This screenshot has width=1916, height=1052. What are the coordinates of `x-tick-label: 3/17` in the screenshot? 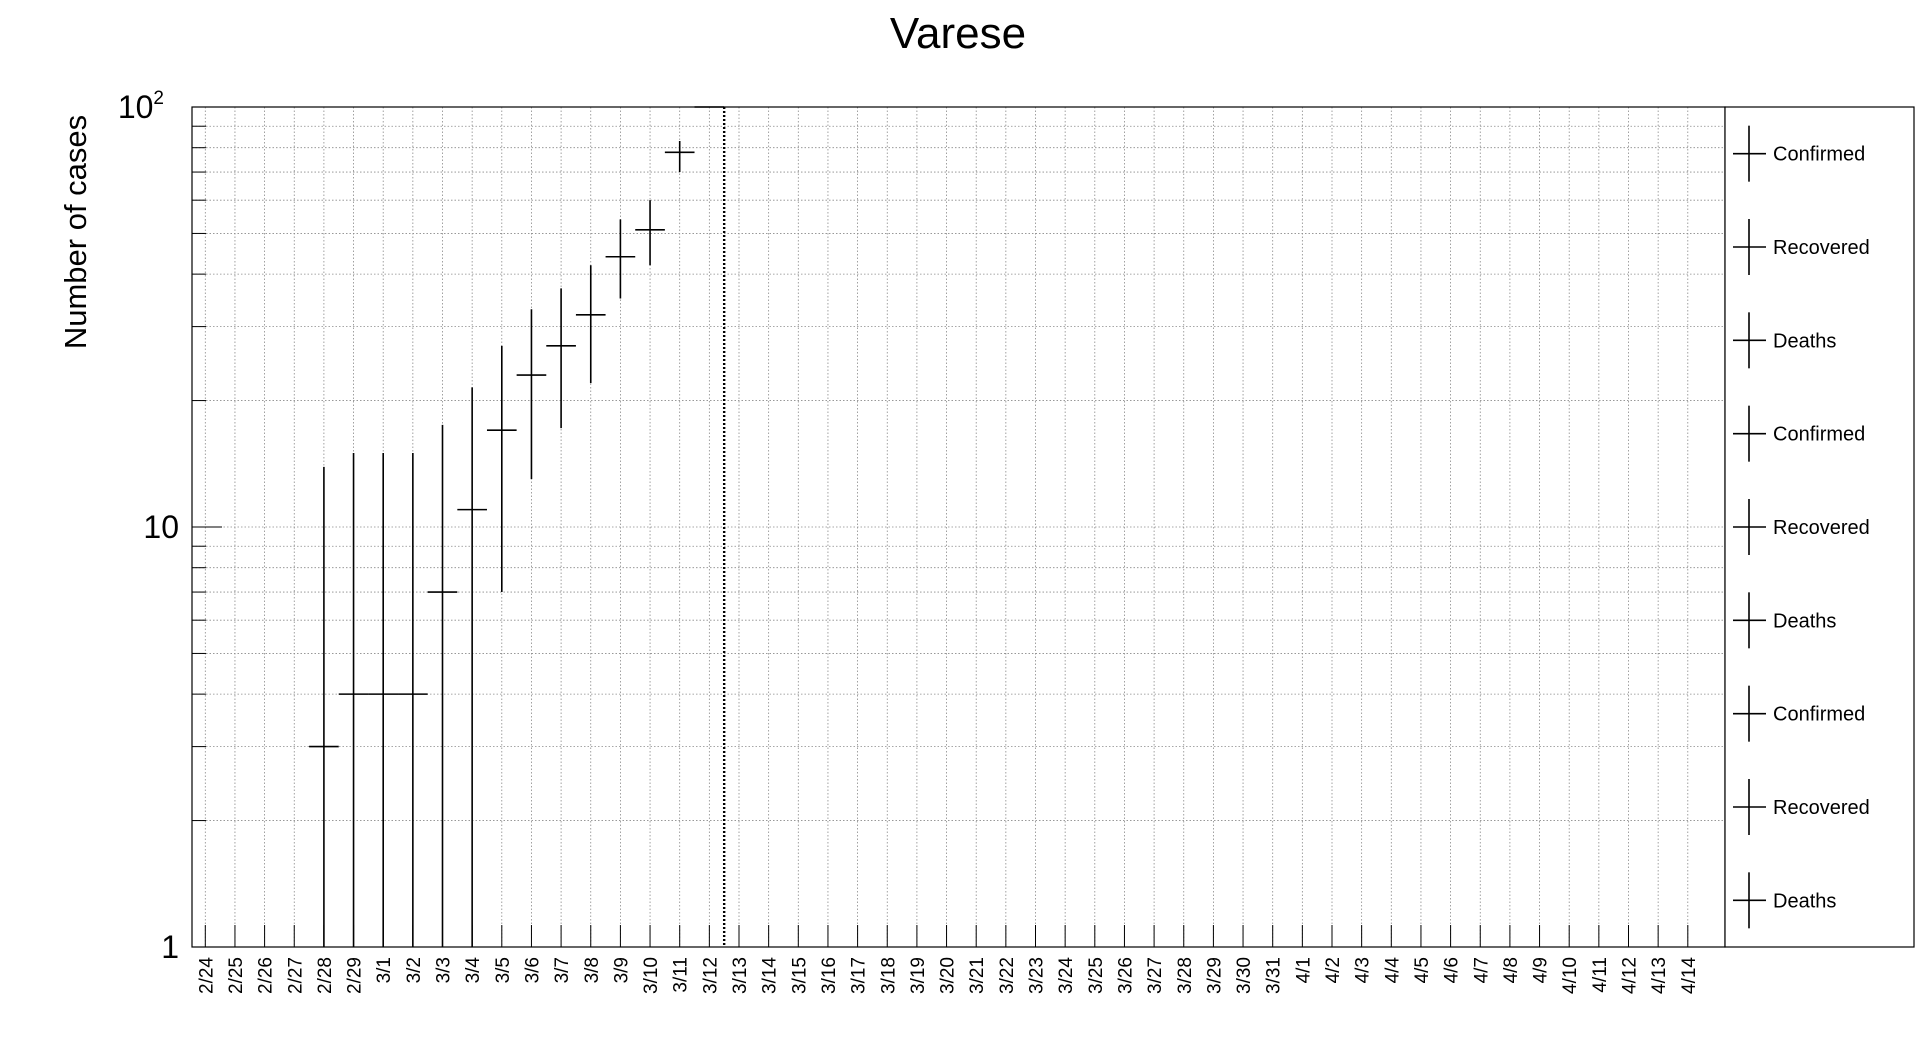 It's located at (859, 975).